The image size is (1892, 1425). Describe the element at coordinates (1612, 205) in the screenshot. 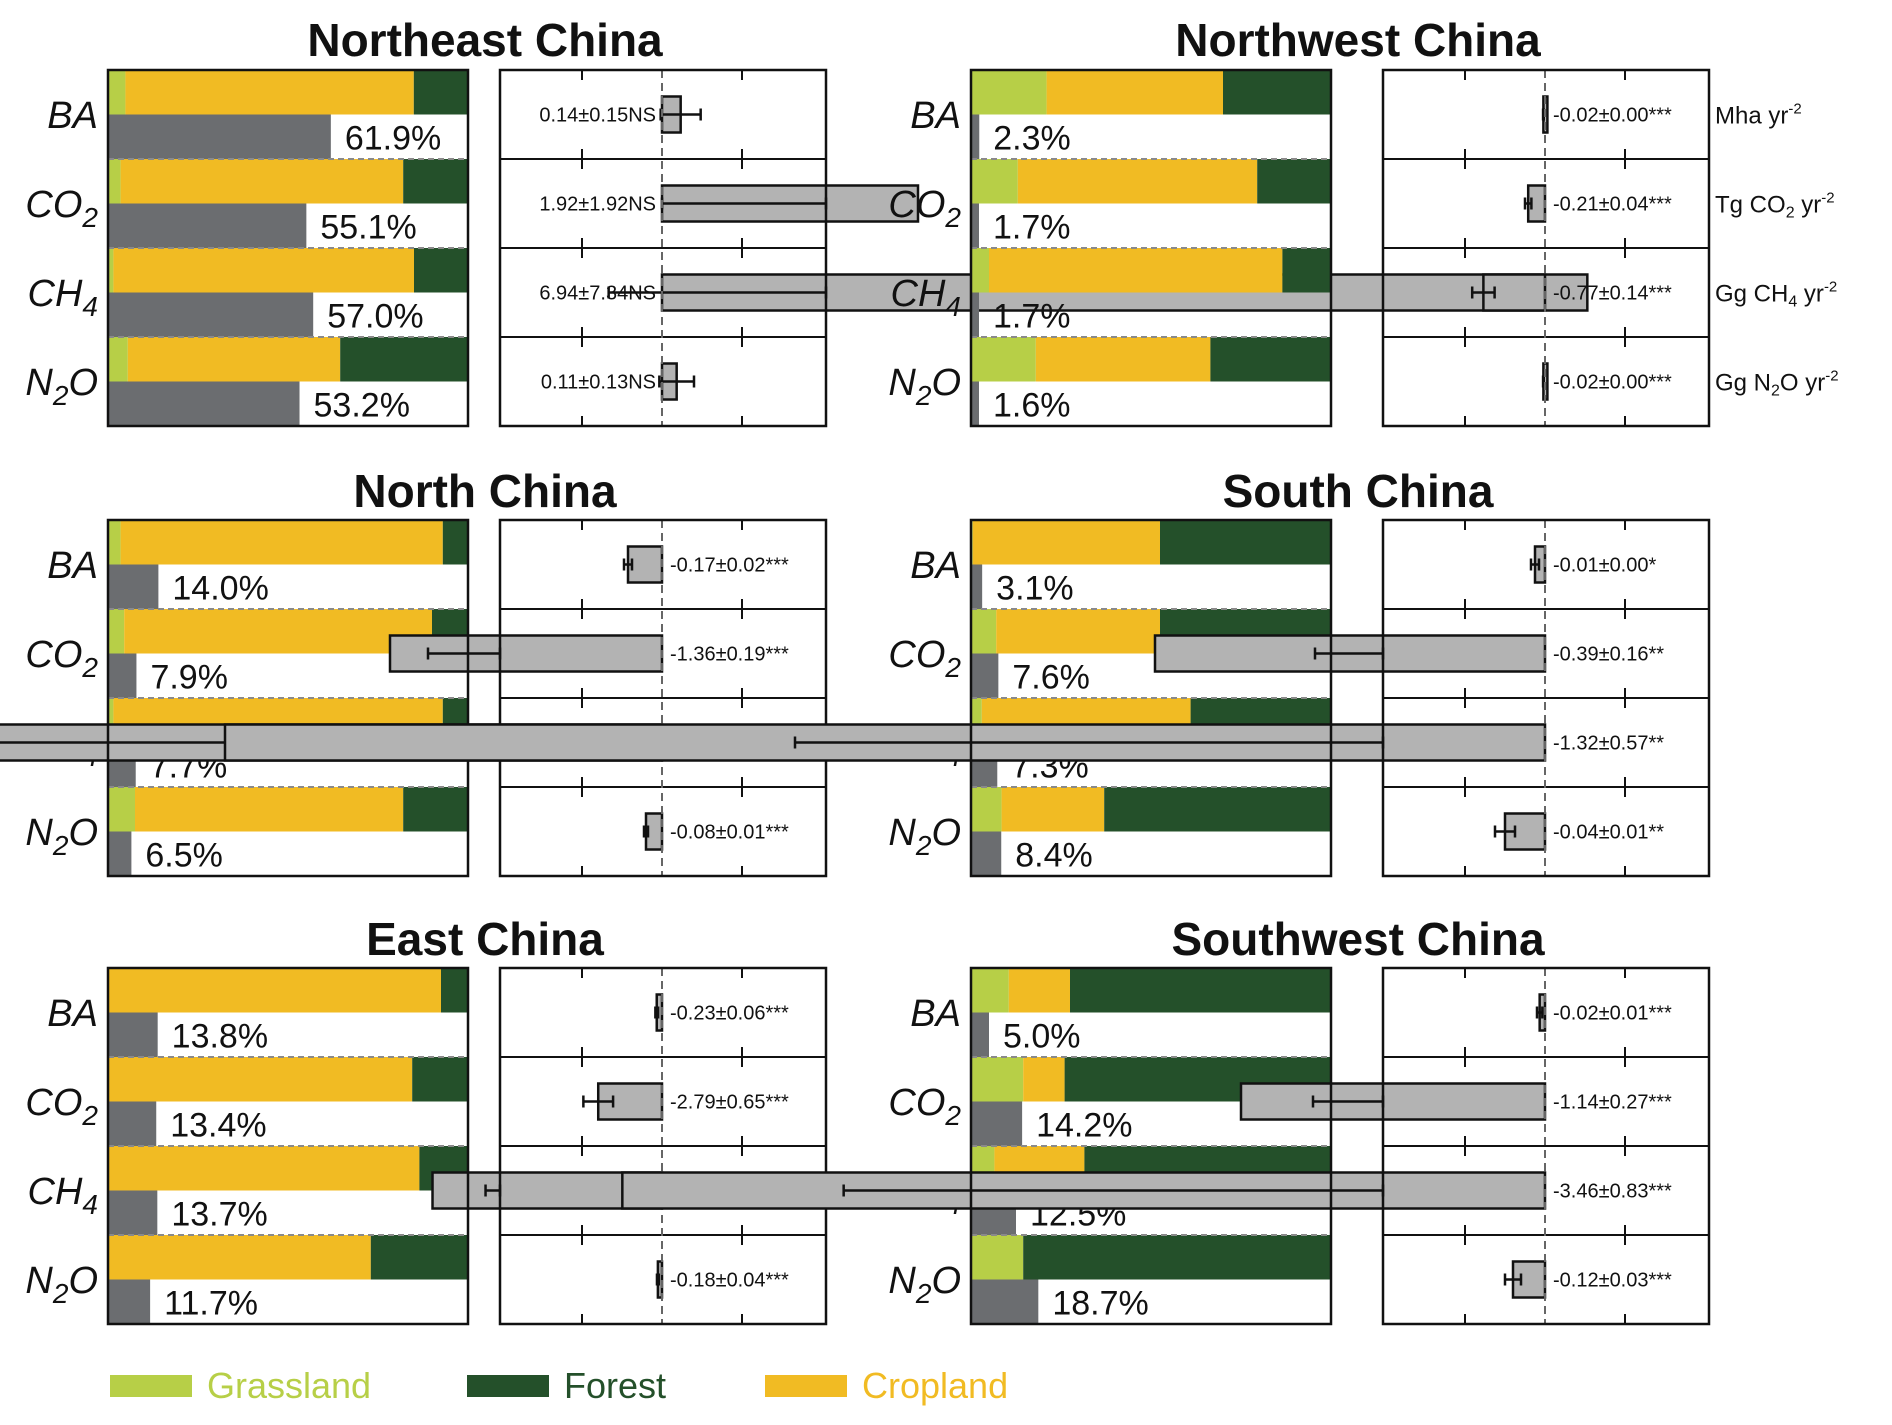

I see `trend-value-label-co2: -0.21±0.04***` at that location.